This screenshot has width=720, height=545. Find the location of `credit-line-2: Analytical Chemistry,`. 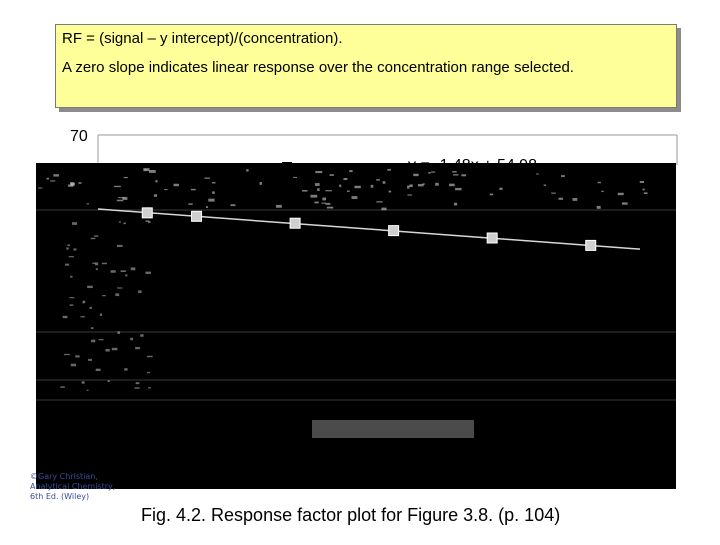

credit-line-2: Analytical Chemistry, is located at coordinates (73, 486).